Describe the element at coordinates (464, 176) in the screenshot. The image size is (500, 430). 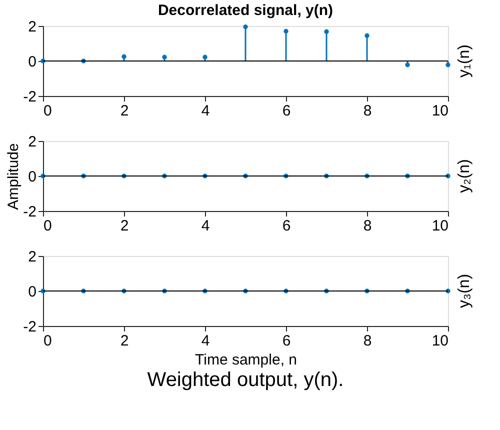
I see `y2-axis-title: y₂(n)` at that location.